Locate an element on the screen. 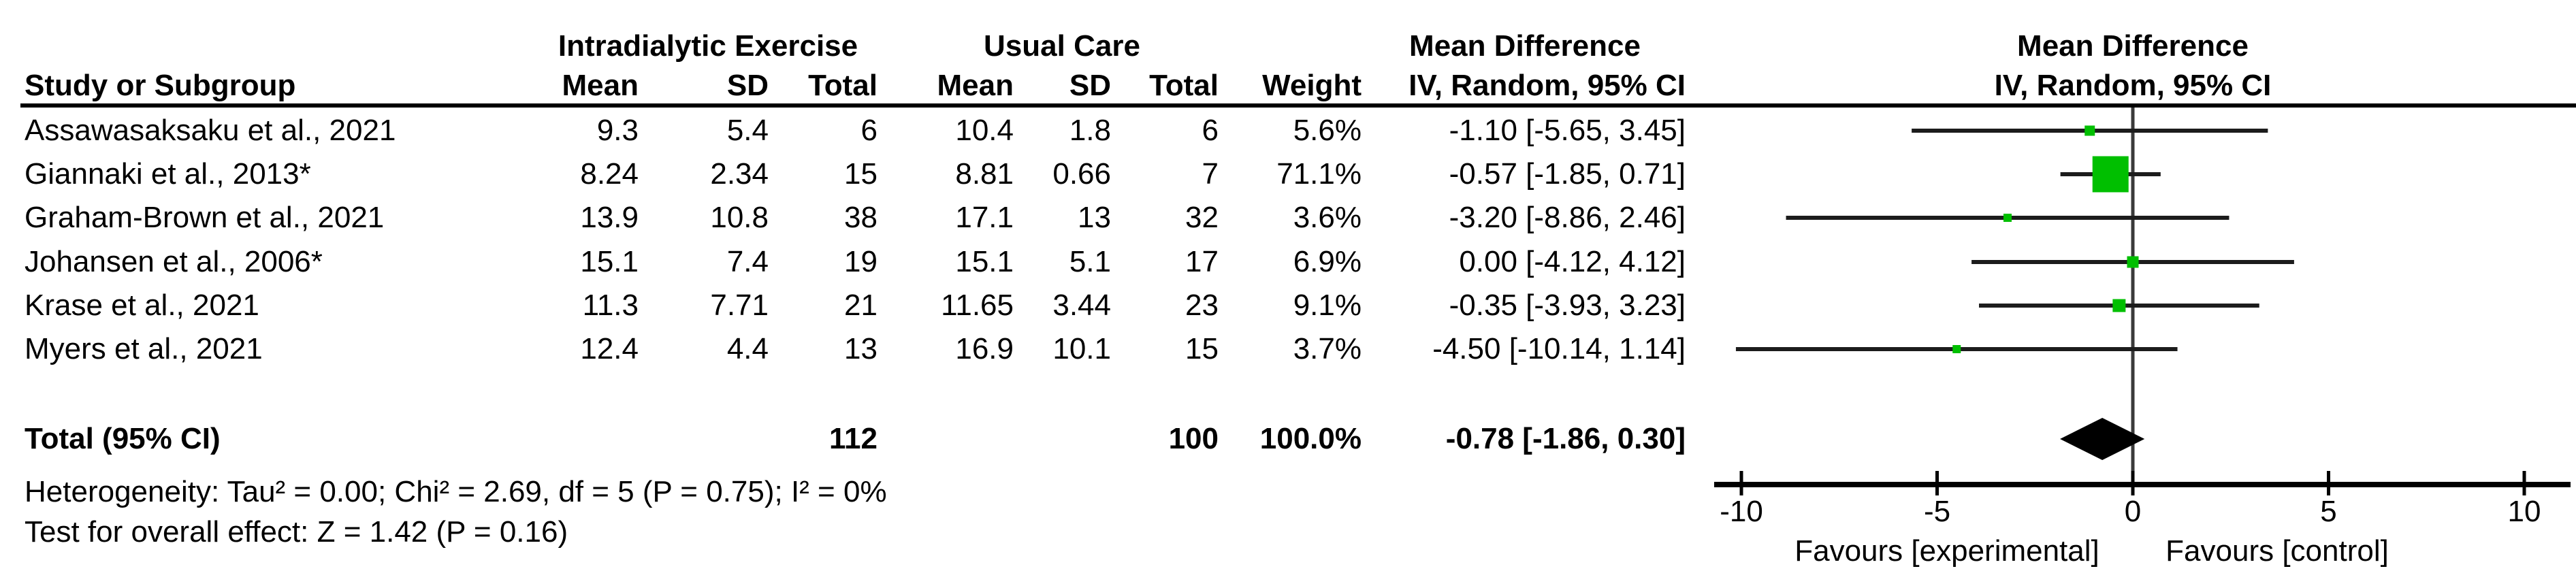 This screenshot has width=2576, height=588. study-name: Krase et al., 2021 is located at coordinates (142, 305).